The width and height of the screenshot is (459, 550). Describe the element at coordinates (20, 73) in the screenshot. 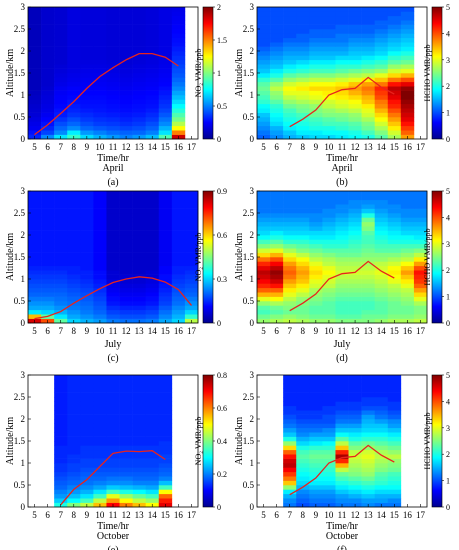

I see `y-tick-label: 1.5` at that location.